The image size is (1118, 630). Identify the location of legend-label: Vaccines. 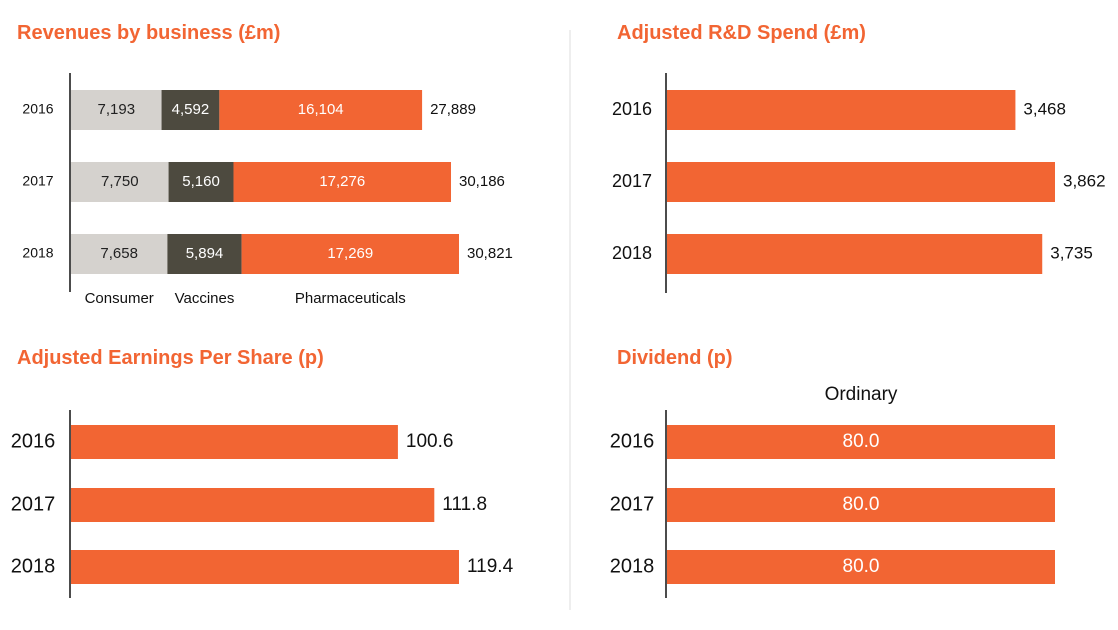
(205, 298).